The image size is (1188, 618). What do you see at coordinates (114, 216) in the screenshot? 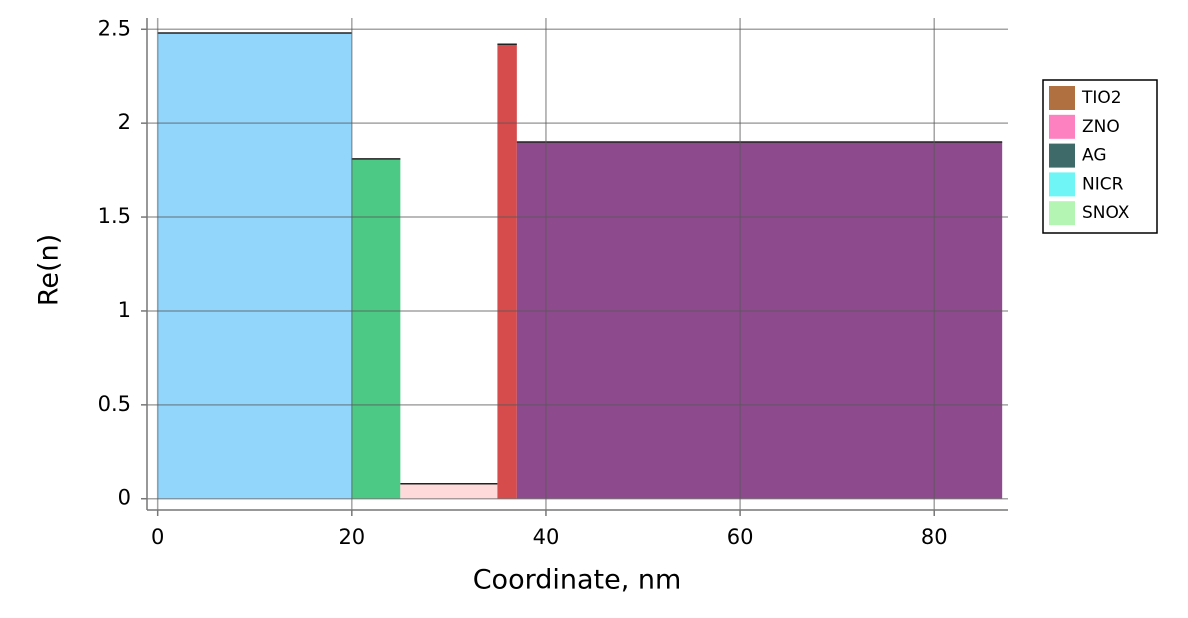
I see `y-tick-label: 1.5` at bounding box center [114, 216].